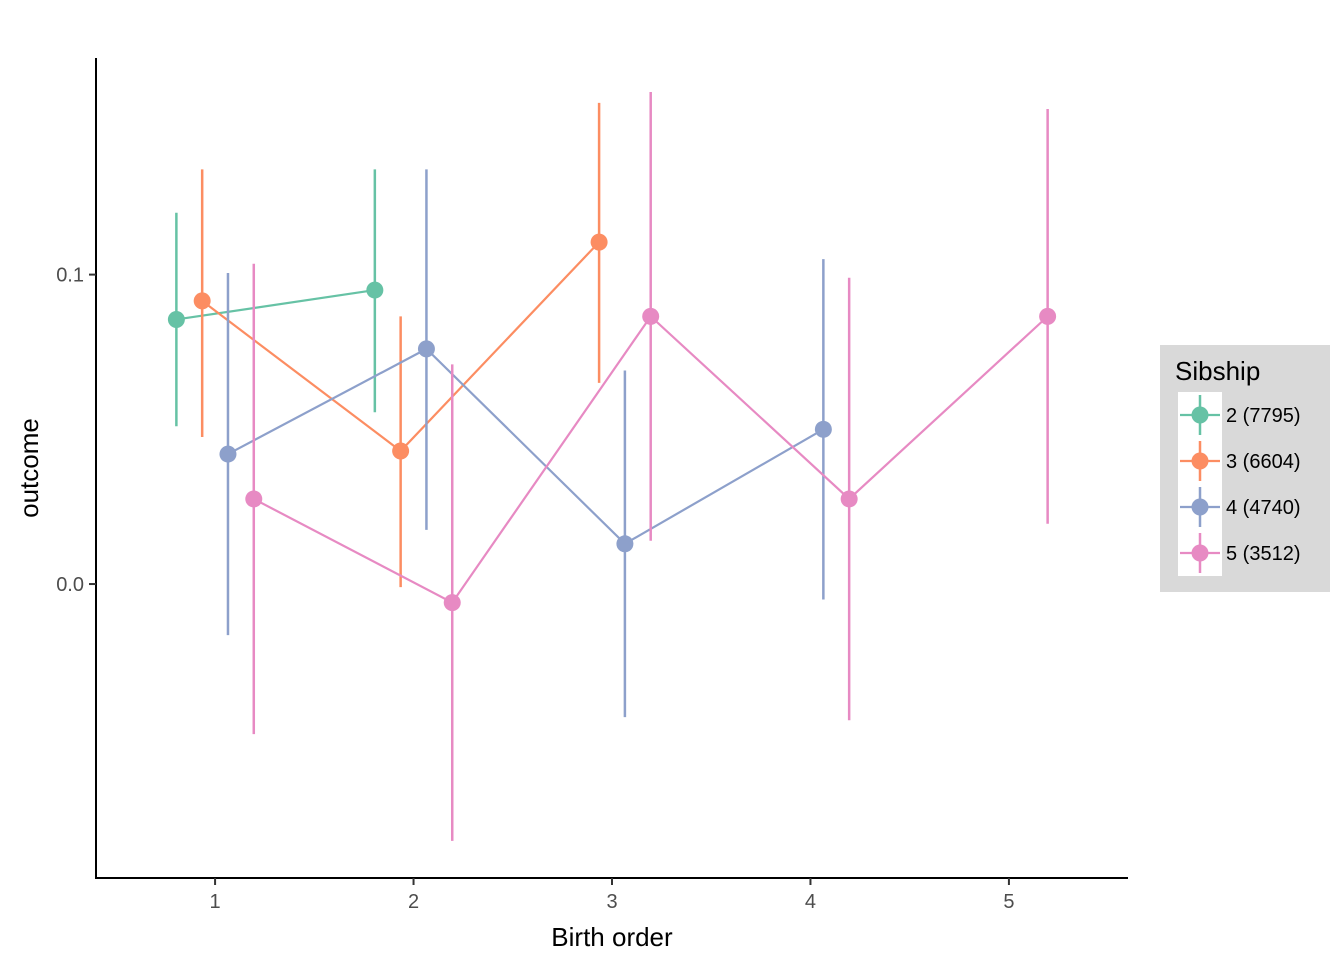 Image resolution: width=1344 pixels, height=960 pixels. What do you see at coordinates (612, 937) in the screenshot?
I see `x-axis-title: Birth order` at bounding box center [612, 937].